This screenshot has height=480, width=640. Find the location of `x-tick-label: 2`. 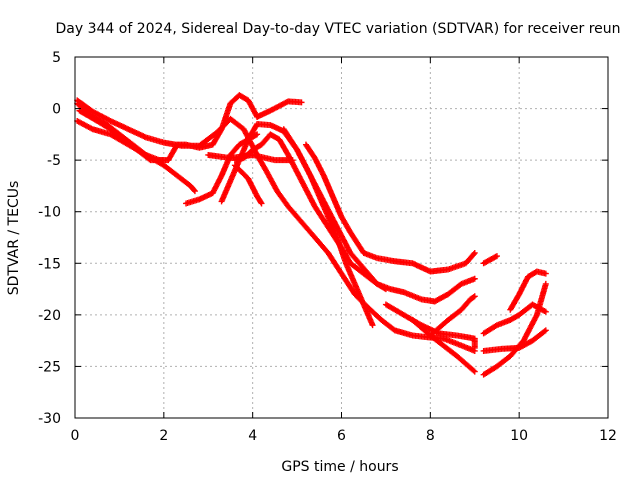

x-tick-label: 2 is located at coordinates (163, 436).